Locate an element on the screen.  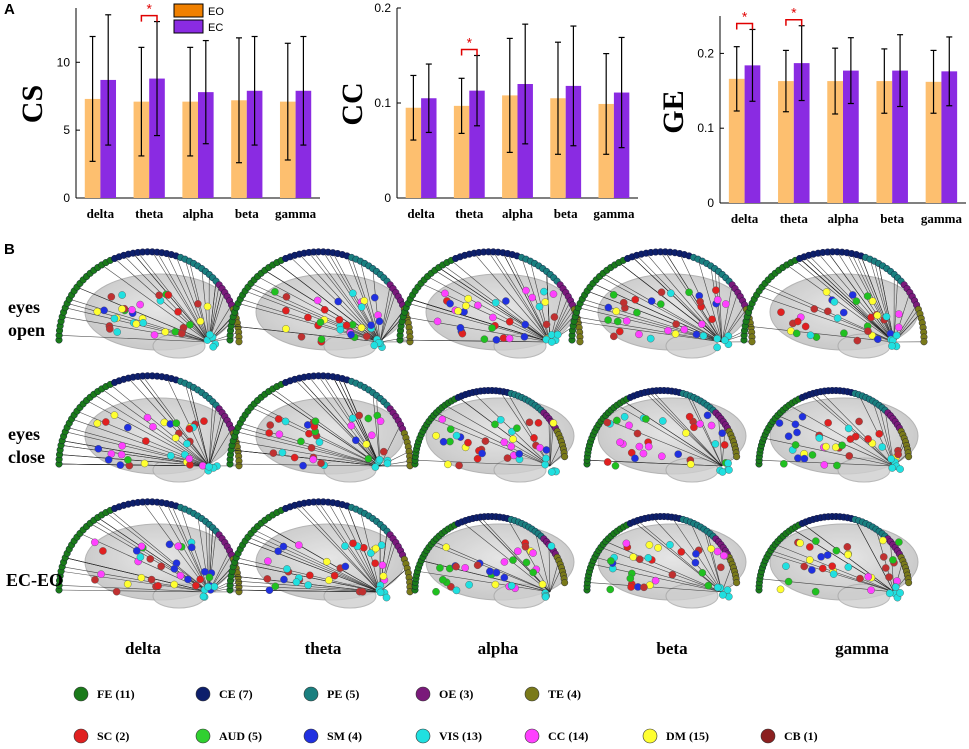
bar-eo-alpha is located at coordinates (835, 142).